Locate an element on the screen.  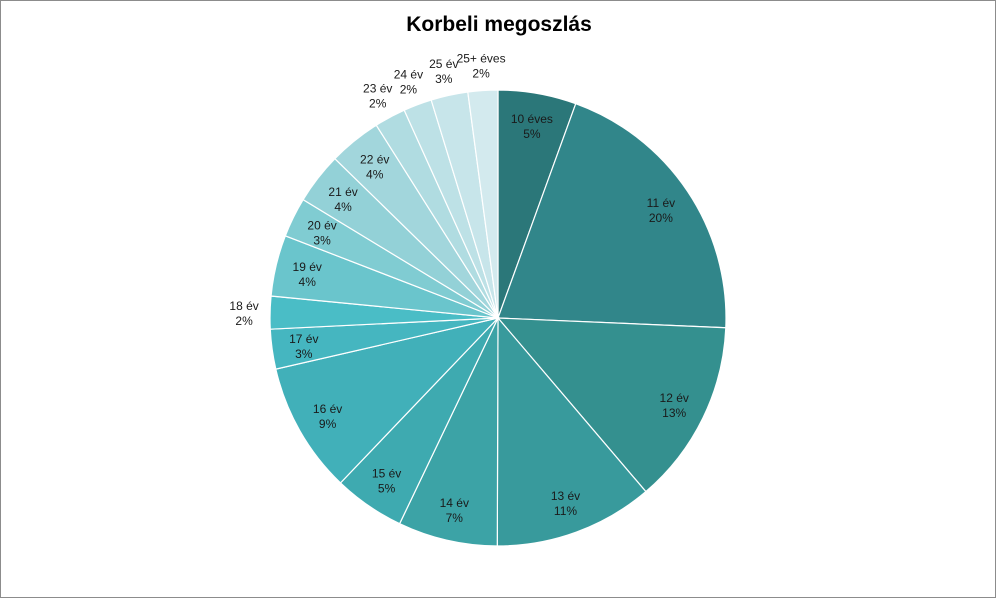
slice-label: 20 év is located at coordinates (321, 225).